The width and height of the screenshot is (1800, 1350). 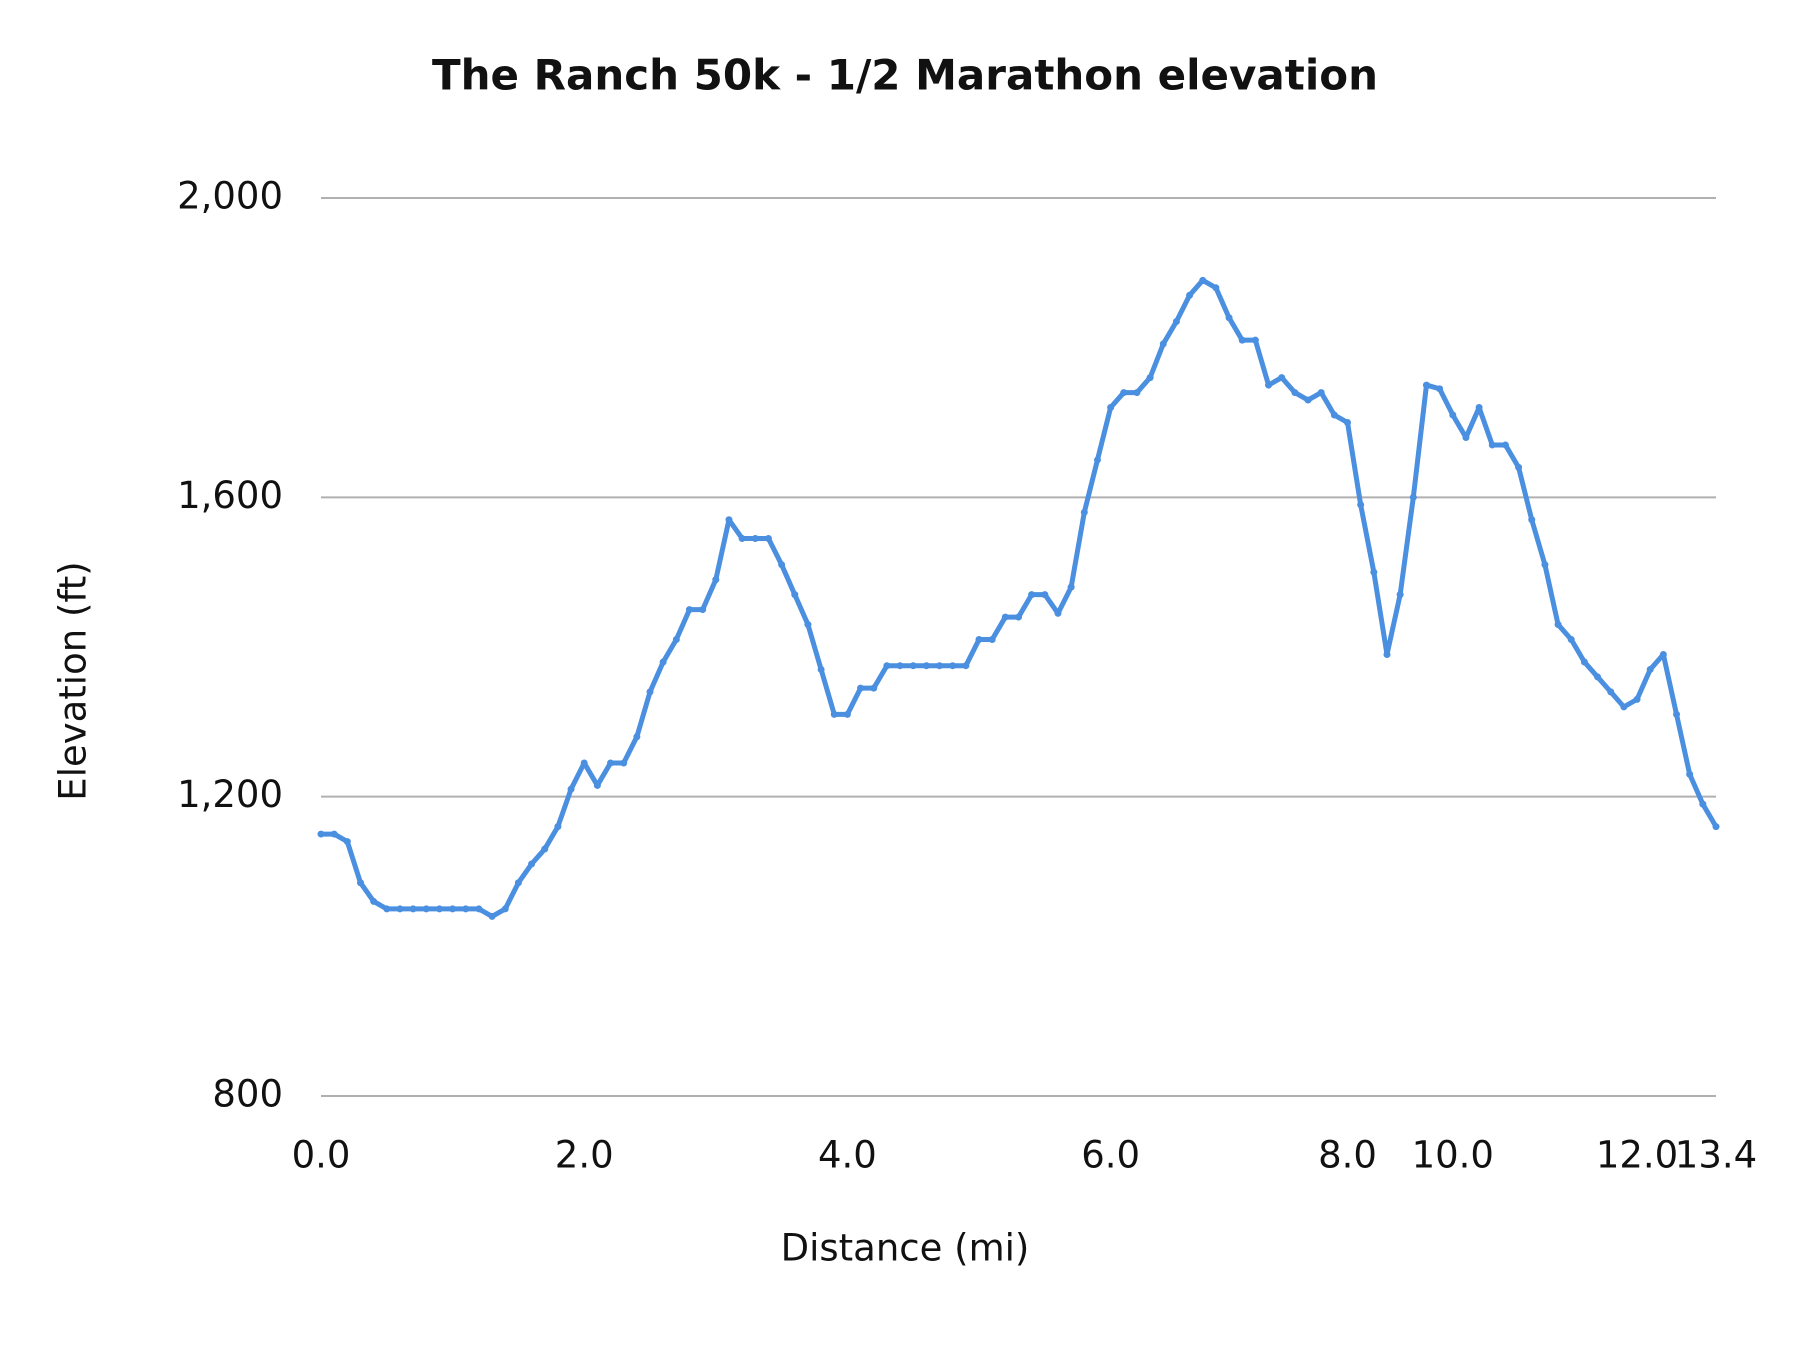 What do you see at coordinates (1347, 1155) in the screenshot?
I see `x-tick-label: 8.0` at bounding box center [1347, 1155].